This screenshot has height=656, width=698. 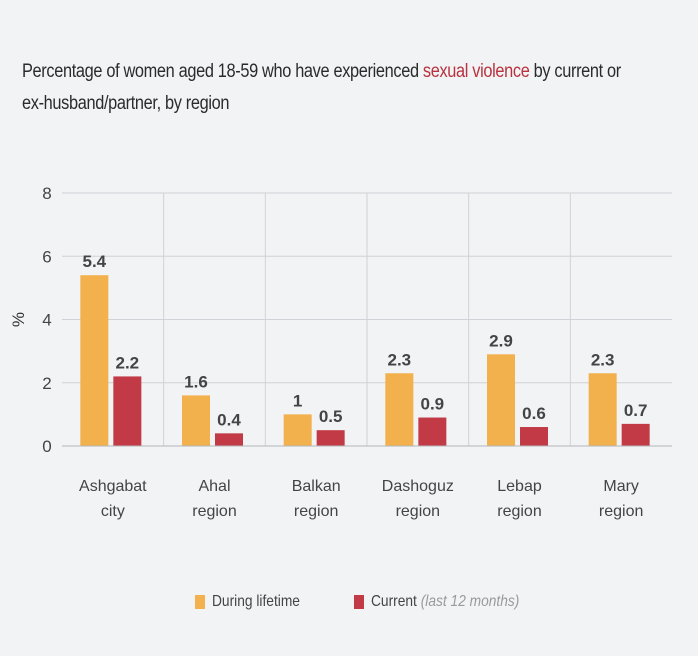 I want to click on title-text-end: by current or, so click(x=575, y=71).